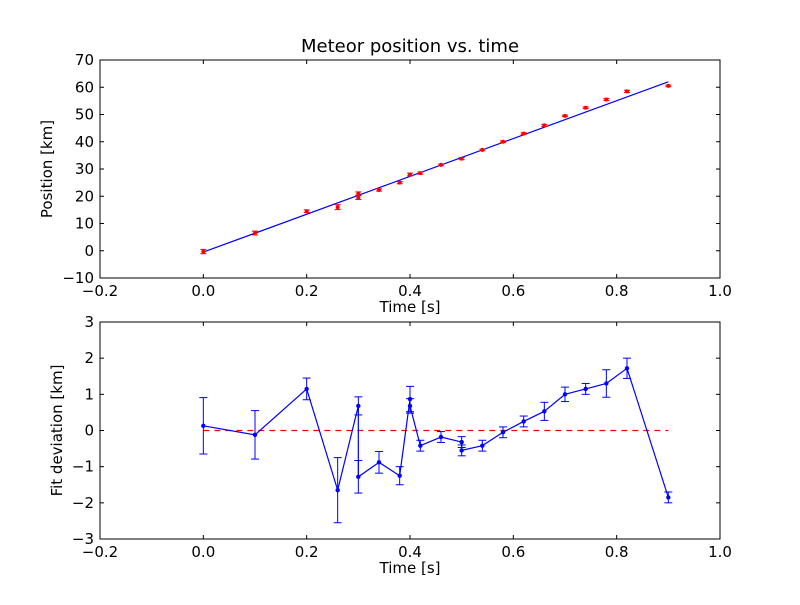 Image resolution: width=800 pixels, height=605 pixels. Describe the element at coordinates (84, 142) in the screenshot. I see `y-tick-label: 40` at that location.